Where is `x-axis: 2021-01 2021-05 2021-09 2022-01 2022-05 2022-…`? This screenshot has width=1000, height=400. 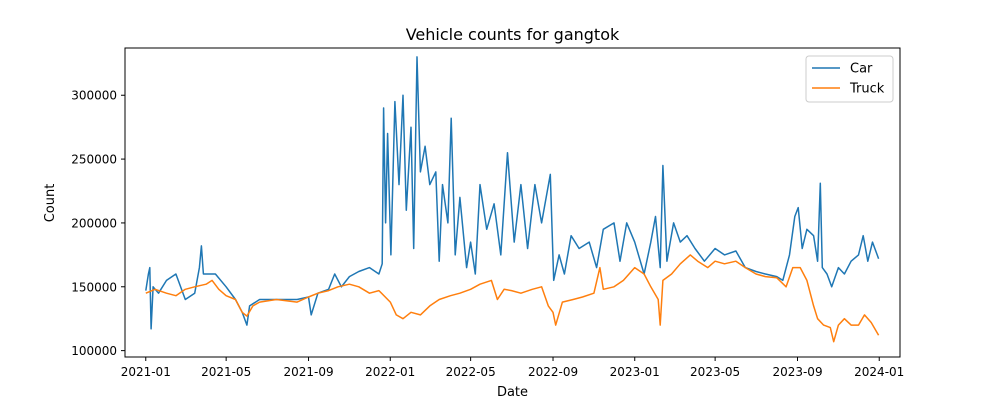
x-axis: 2021-01 2021-05 2021-09 2022-01 2022-05 2022-… is located at coordinates (512, 368).